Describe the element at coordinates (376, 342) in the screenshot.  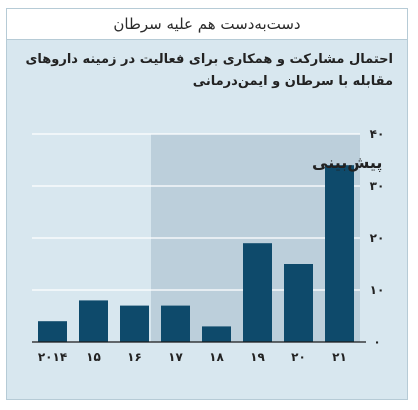
I see `y-tick-label: ۰` at that location.